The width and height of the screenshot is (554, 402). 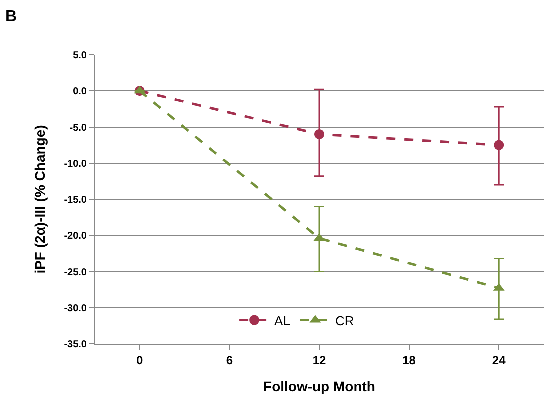 What do you see at coordinates (76, 200) in the screenshot?
I see `y-tick-label: -15.0` at bounding box center [76, 200].